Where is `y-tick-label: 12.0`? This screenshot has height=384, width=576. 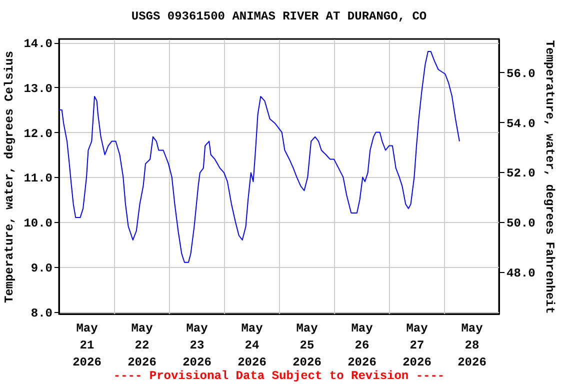
y-tick-label: 12.0 is located at coordinates (38, 133).